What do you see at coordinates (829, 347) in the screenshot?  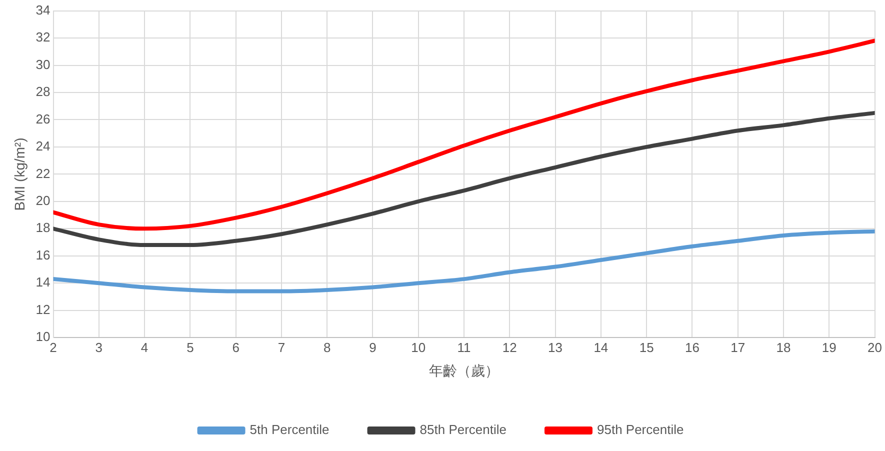 I see `x-tick-label: 19` at bounding box center [829, 347].